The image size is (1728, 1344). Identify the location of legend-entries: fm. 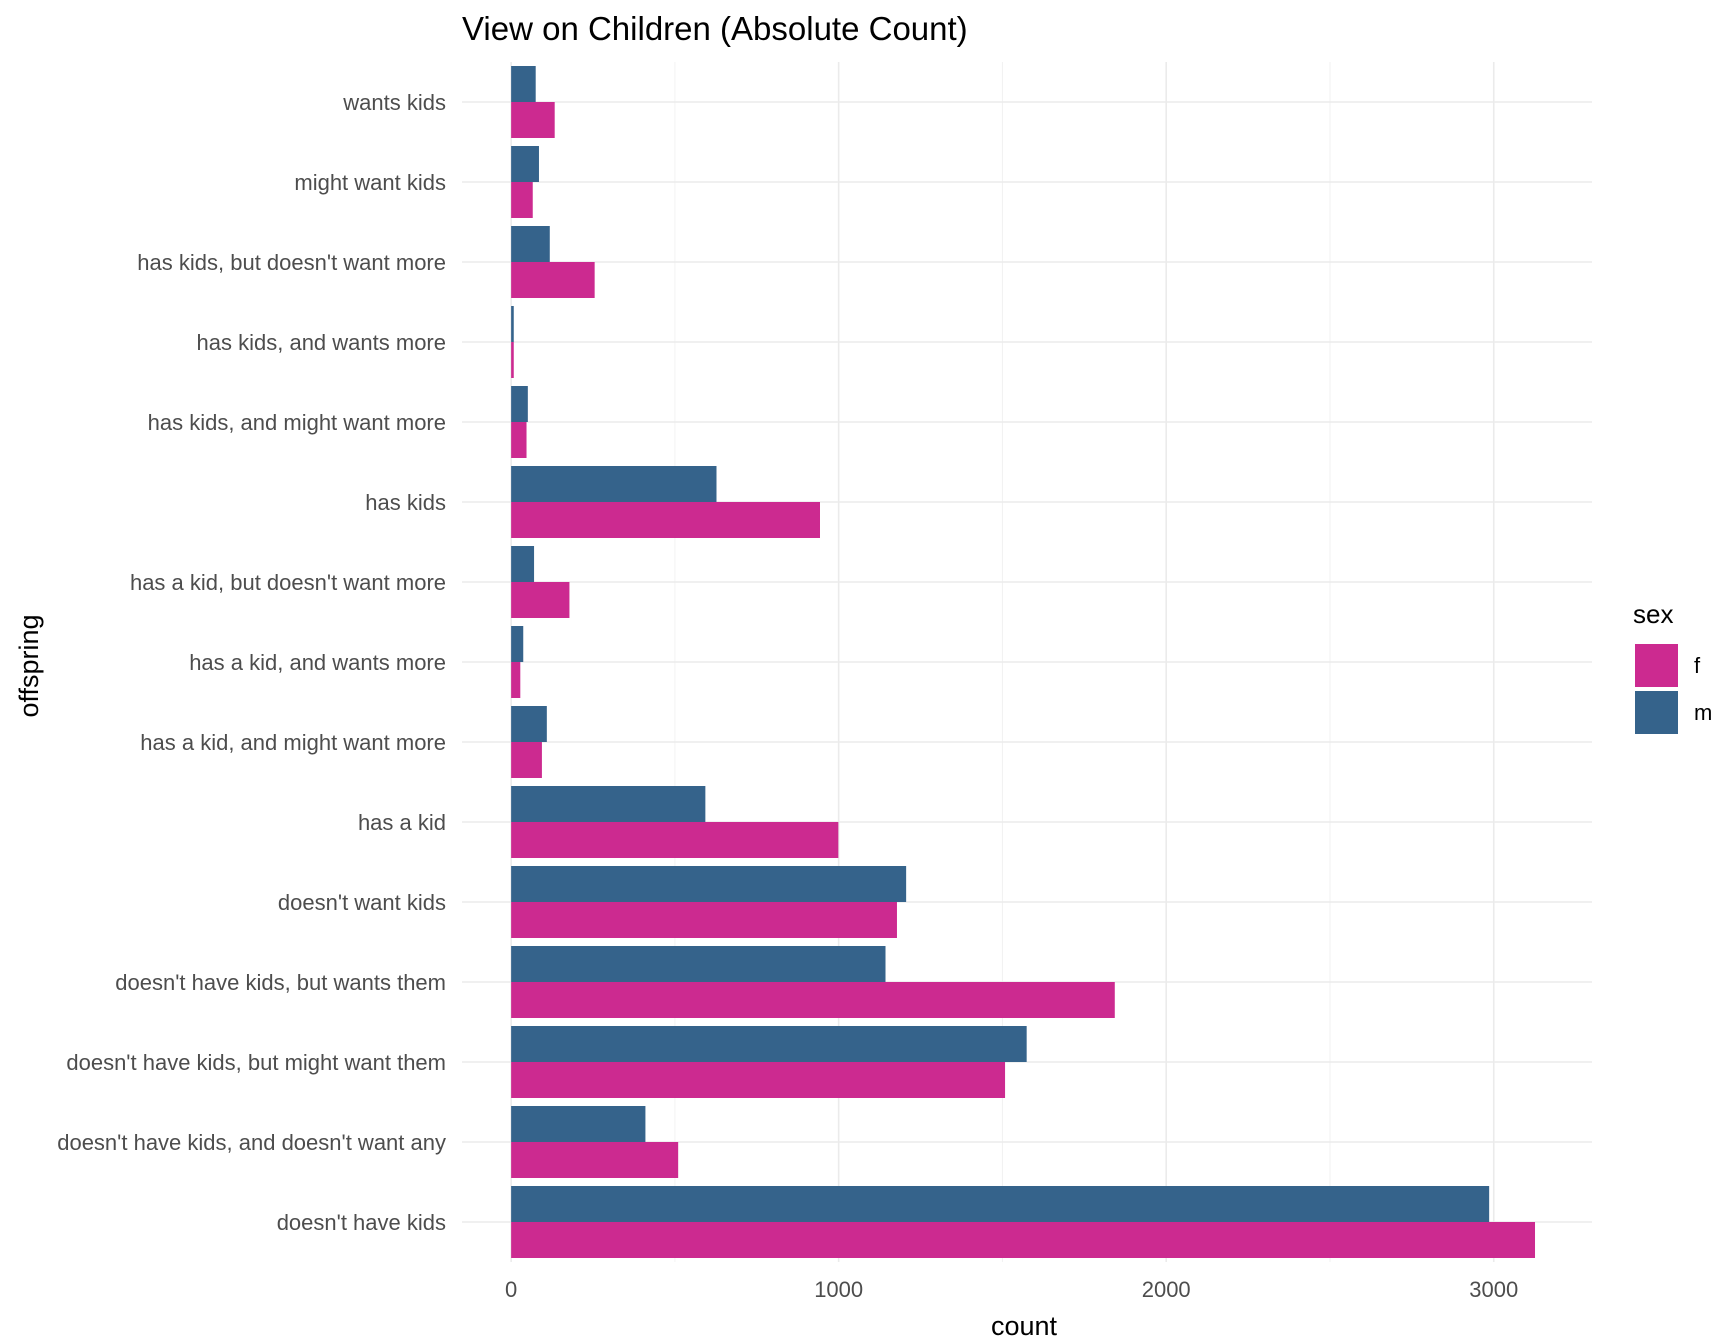
(1673, 689).